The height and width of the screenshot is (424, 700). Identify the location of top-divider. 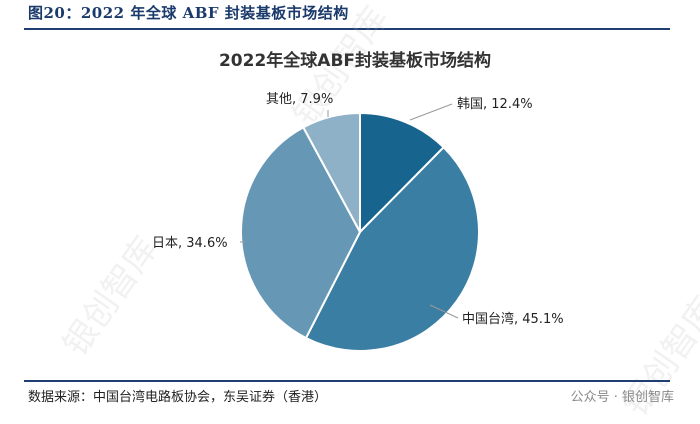
(347, 29).